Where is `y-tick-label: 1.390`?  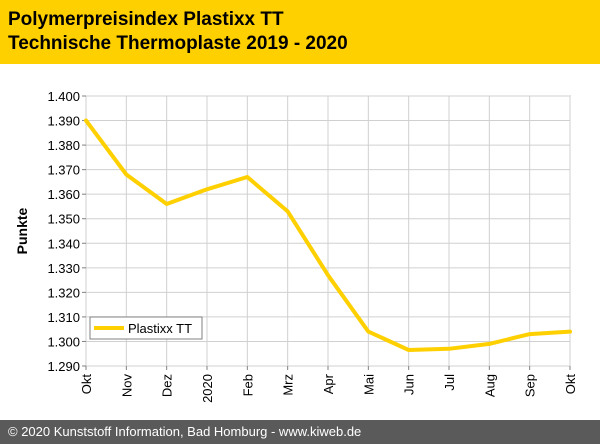
y-tick-label: 1.390 is located at coordinates (63, 121).